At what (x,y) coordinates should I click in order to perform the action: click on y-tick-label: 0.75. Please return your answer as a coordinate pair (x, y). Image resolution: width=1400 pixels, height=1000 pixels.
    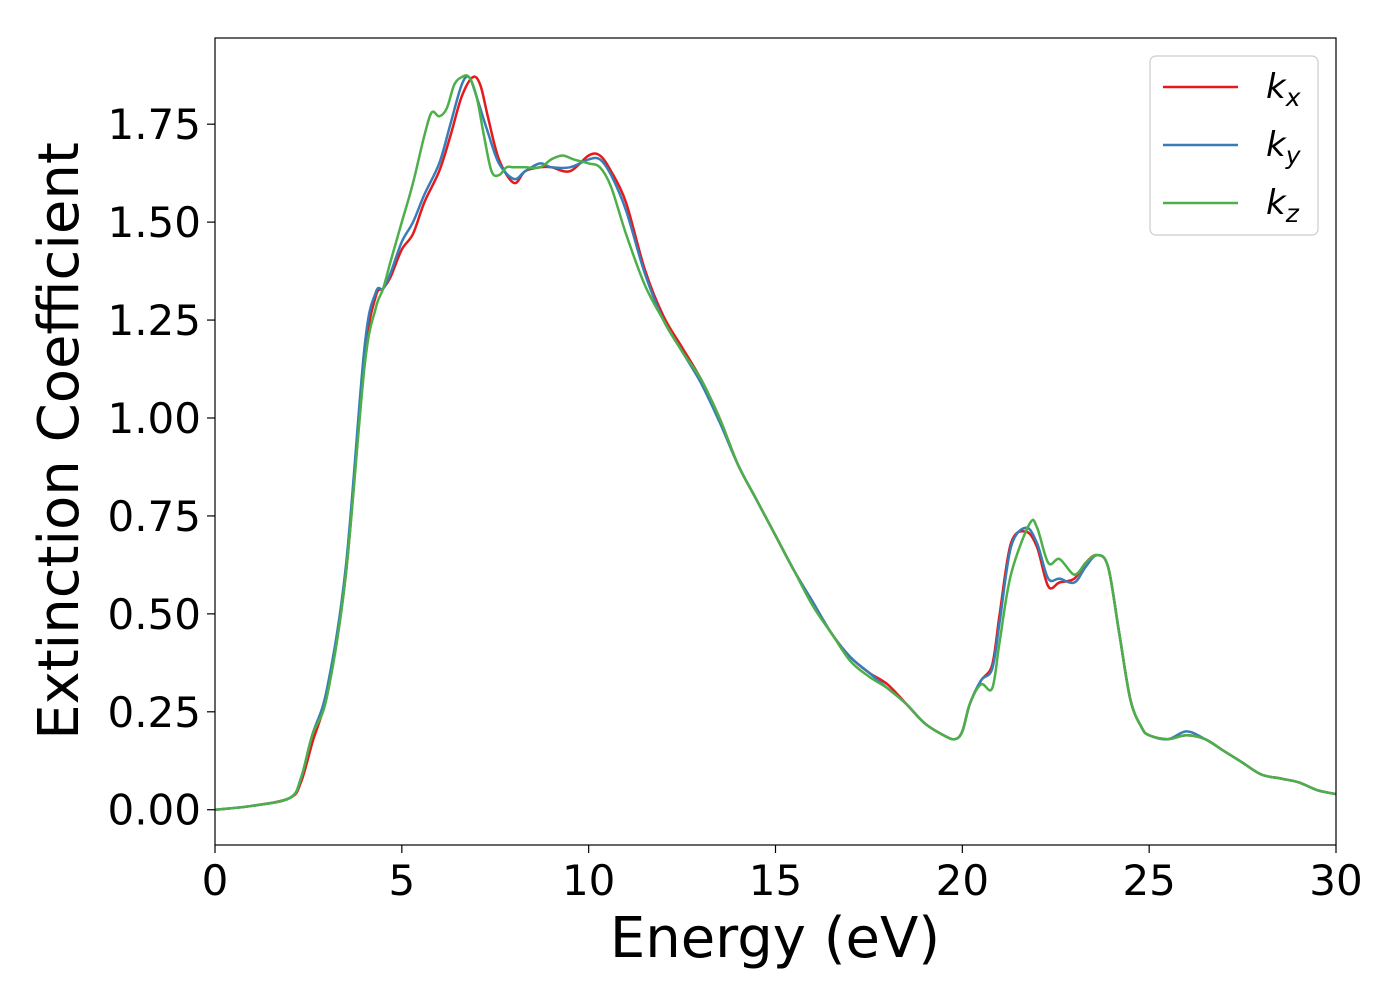
    Looking at the image, I should click on (154, 516).